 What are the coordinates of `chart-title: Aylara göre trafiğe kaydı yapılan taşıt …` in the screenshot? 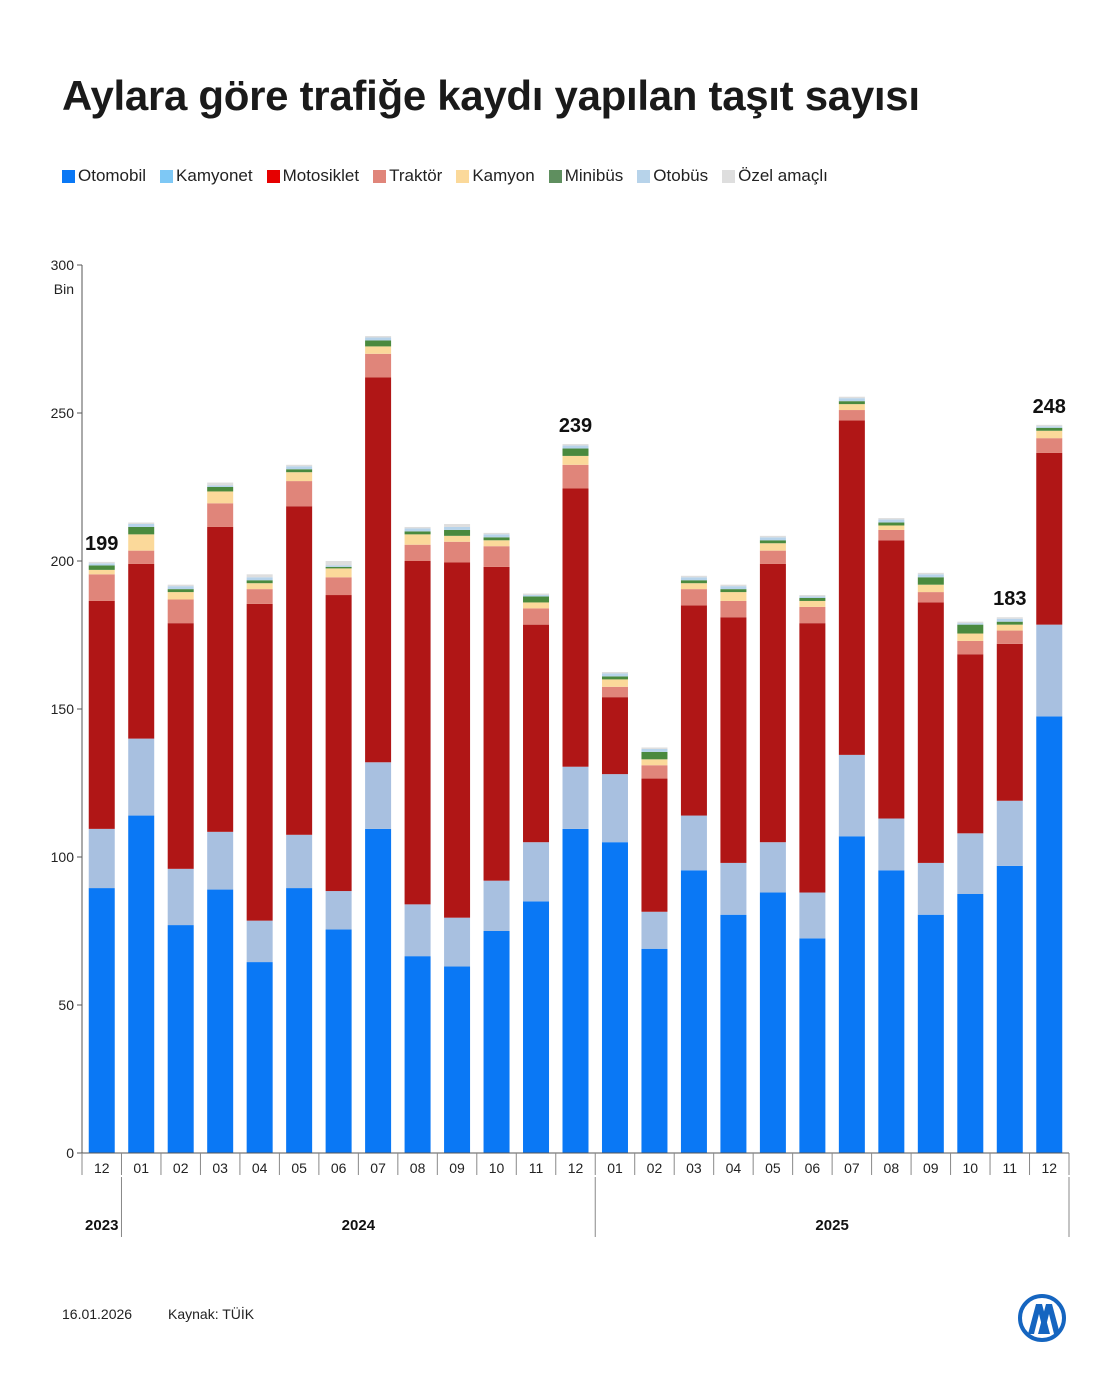 It's located at (491, 95).